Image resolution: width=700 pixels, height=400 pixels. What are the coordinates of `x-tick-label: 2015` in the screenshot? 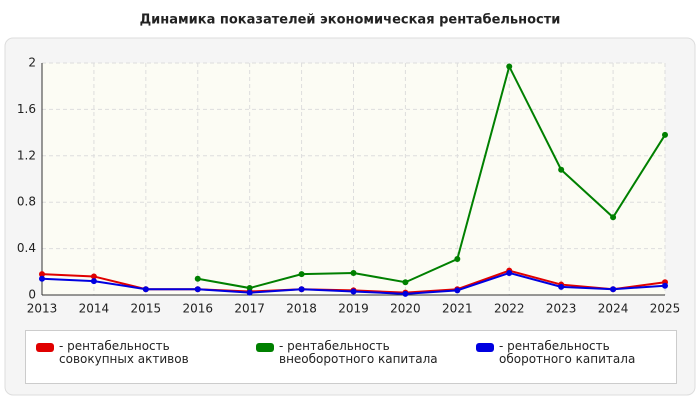 It's located at (146, 309).